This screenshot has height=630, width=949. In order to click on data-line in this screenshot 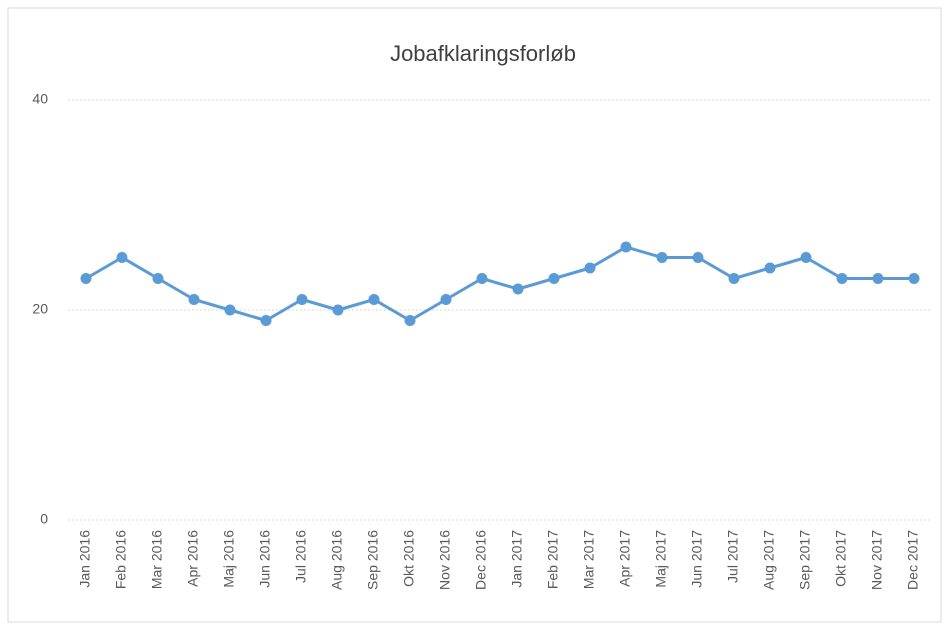, I will do `click(499, 283)`.